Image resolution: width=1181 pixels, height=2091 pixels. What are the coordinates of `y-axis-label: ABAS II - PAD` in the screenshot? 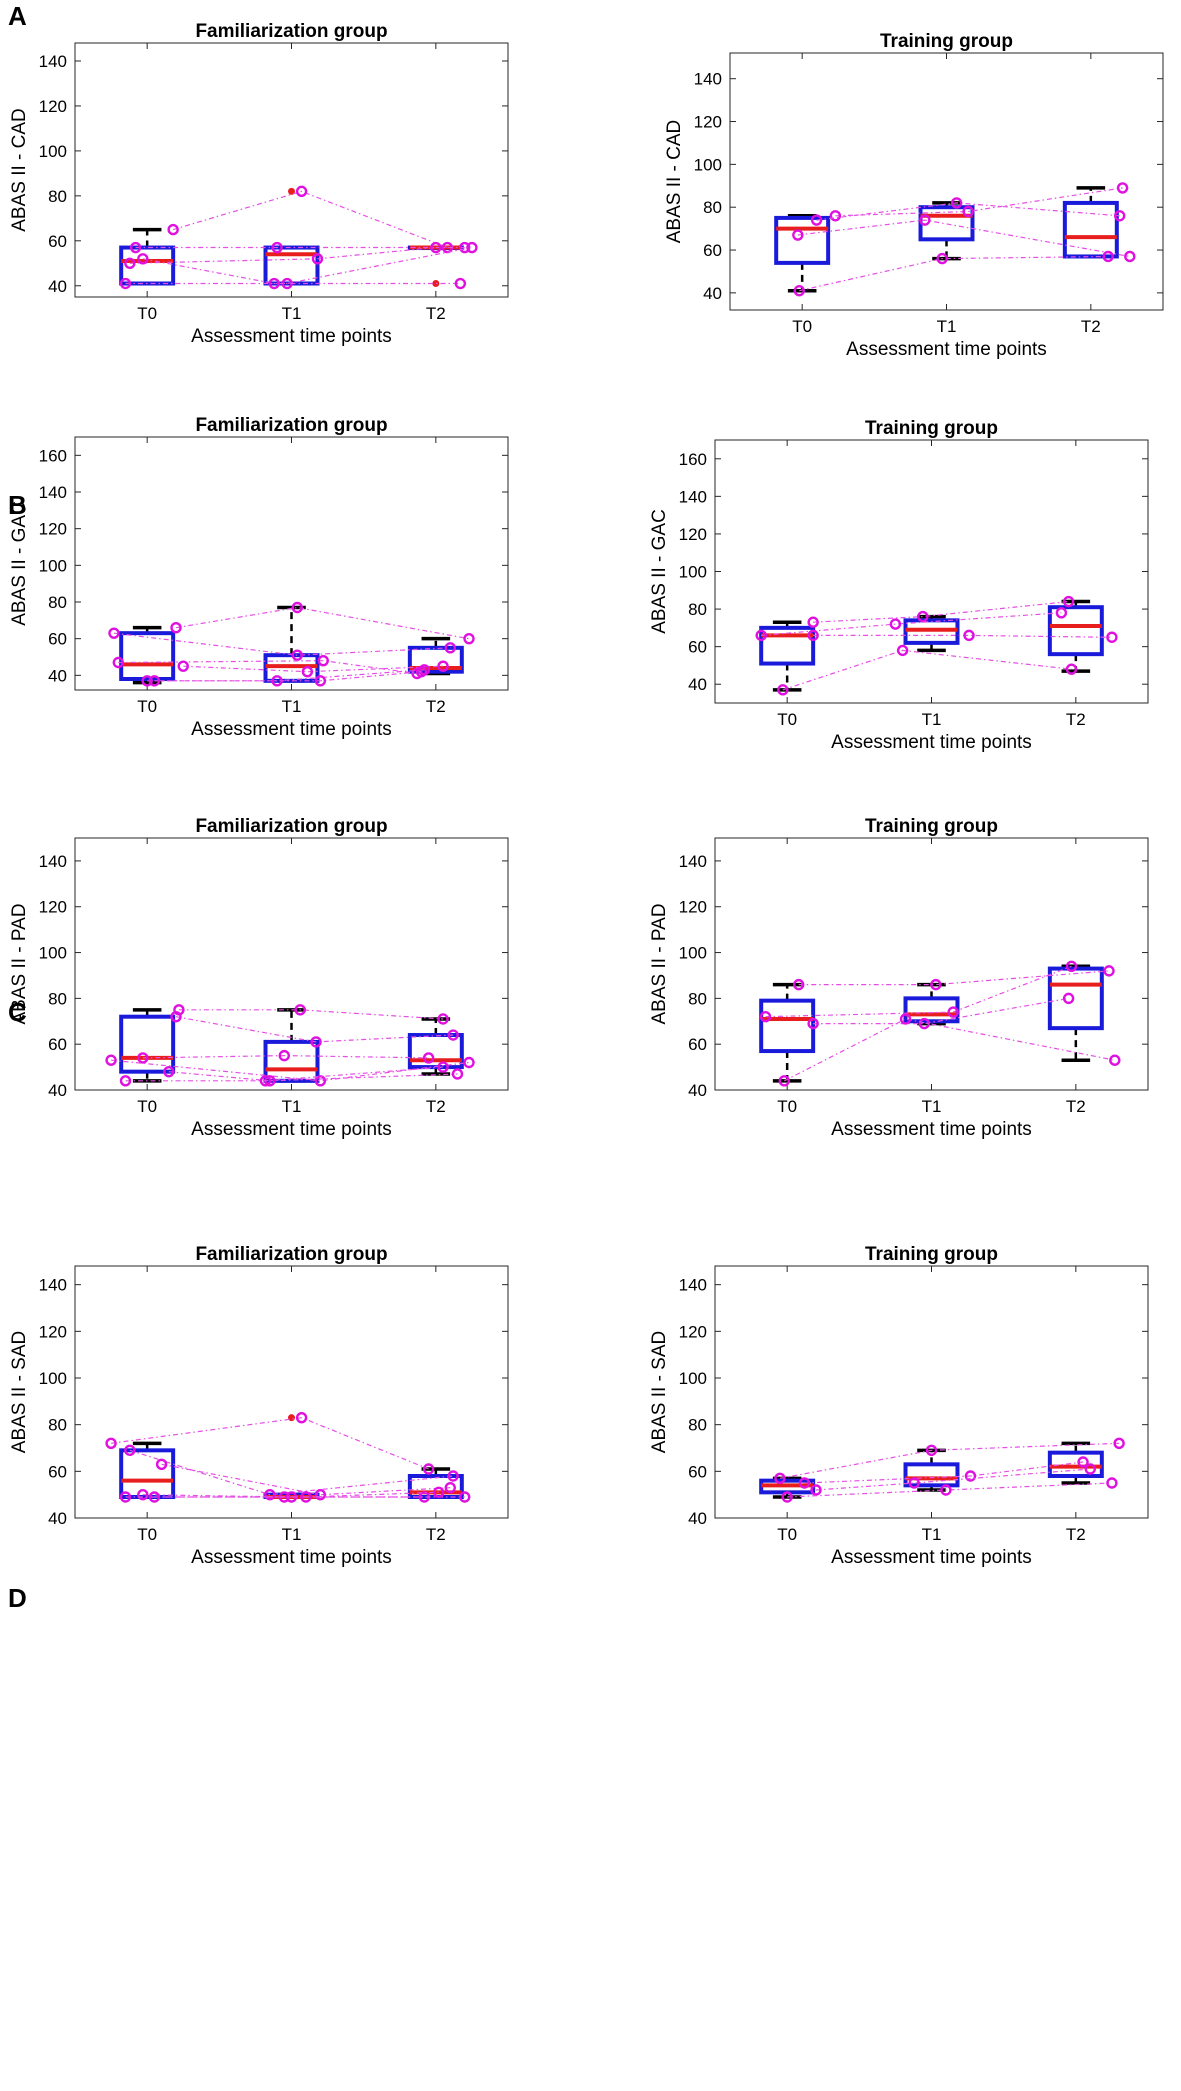 It's located at (19, 963).